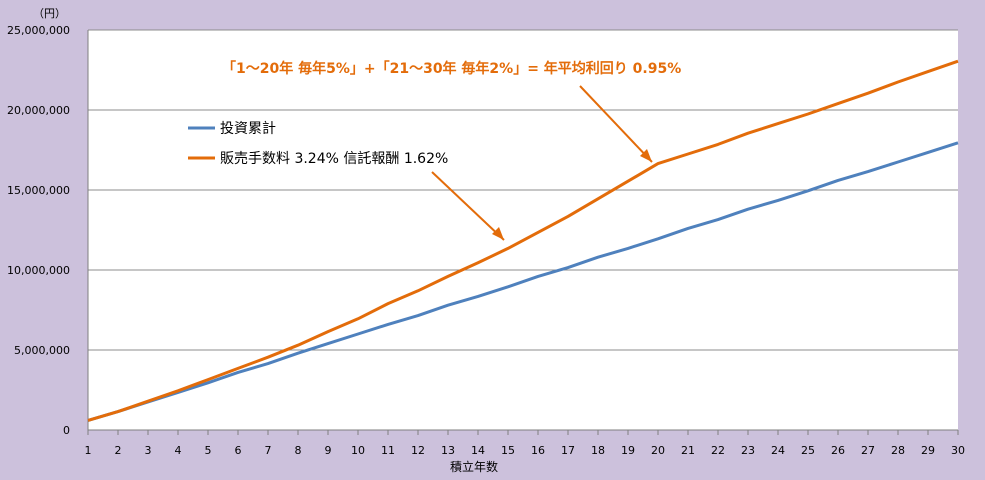 Image resolution: width=985 pixels, height=480 pixels. Describe the element at coordinates (328, 450) in the screenshot. I see `x-tick-label: 9` at that location.